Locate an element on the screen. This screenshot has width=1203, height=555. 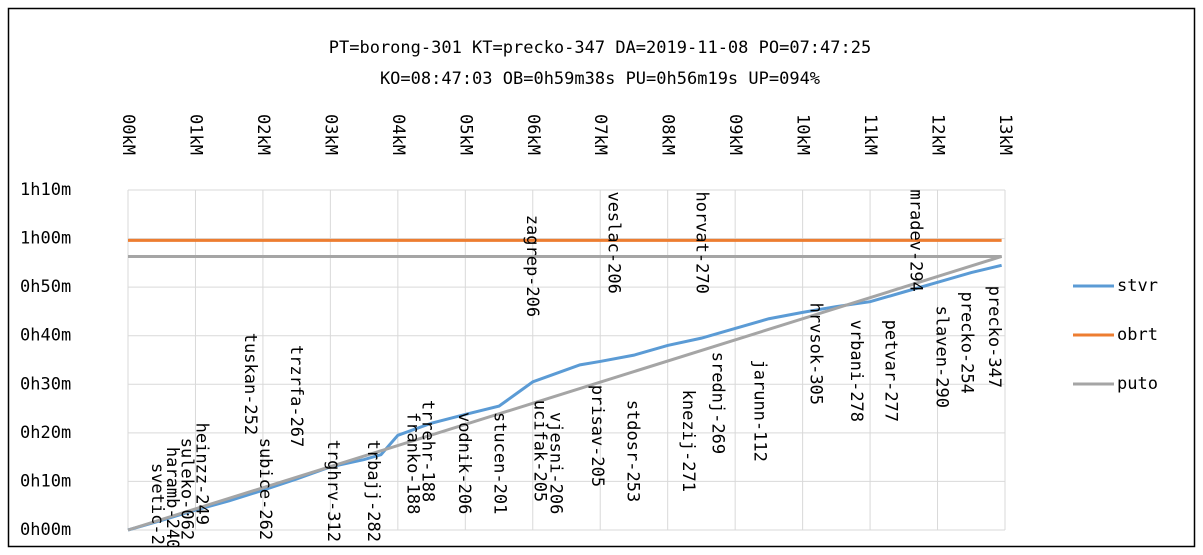
x-tick-label: 06kM is located at coordinates (533, 134).